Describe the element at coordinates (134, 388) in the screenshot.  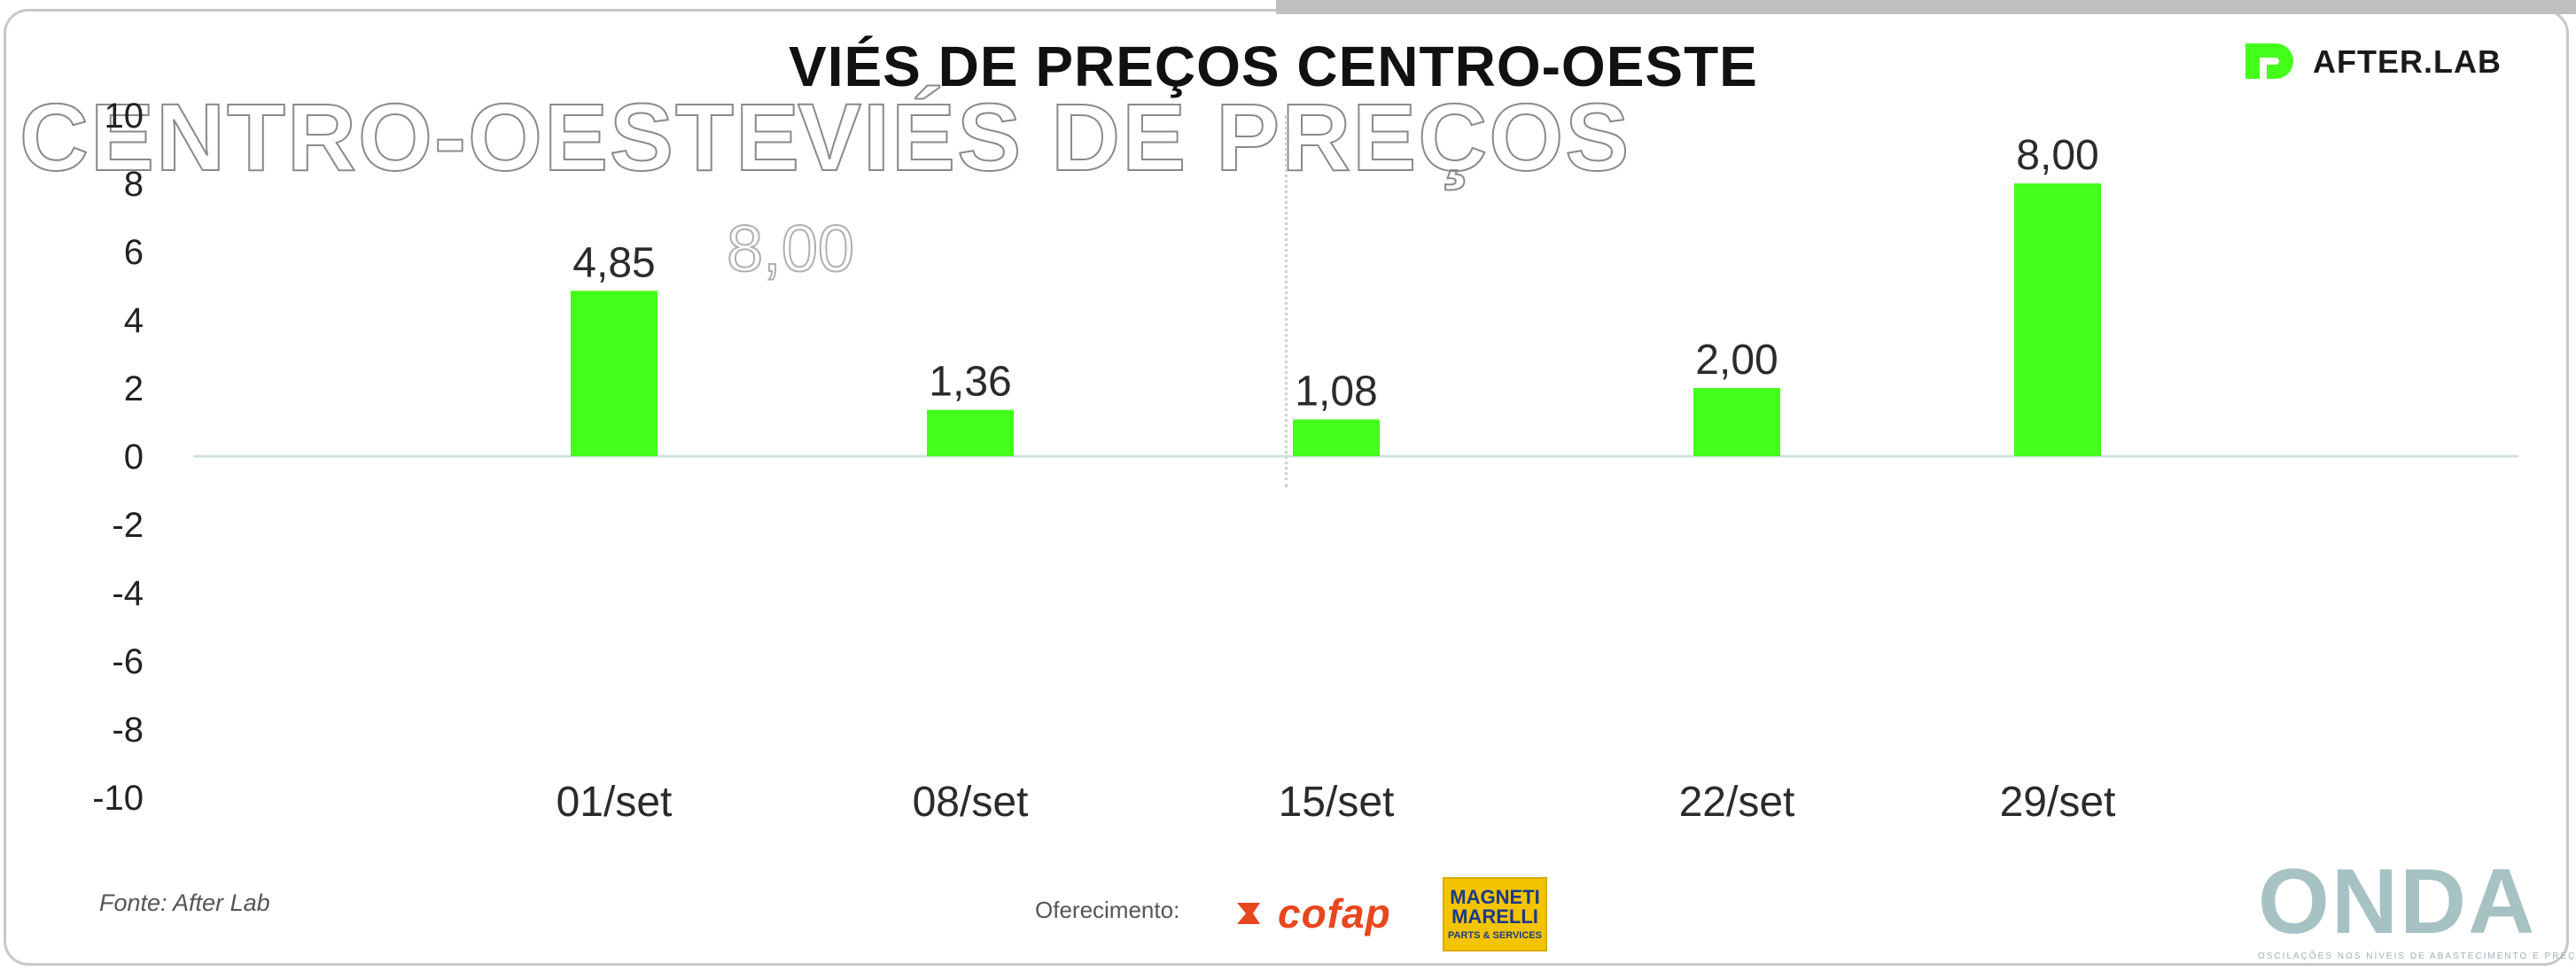
I see `y-tick-label: 2` at that location.